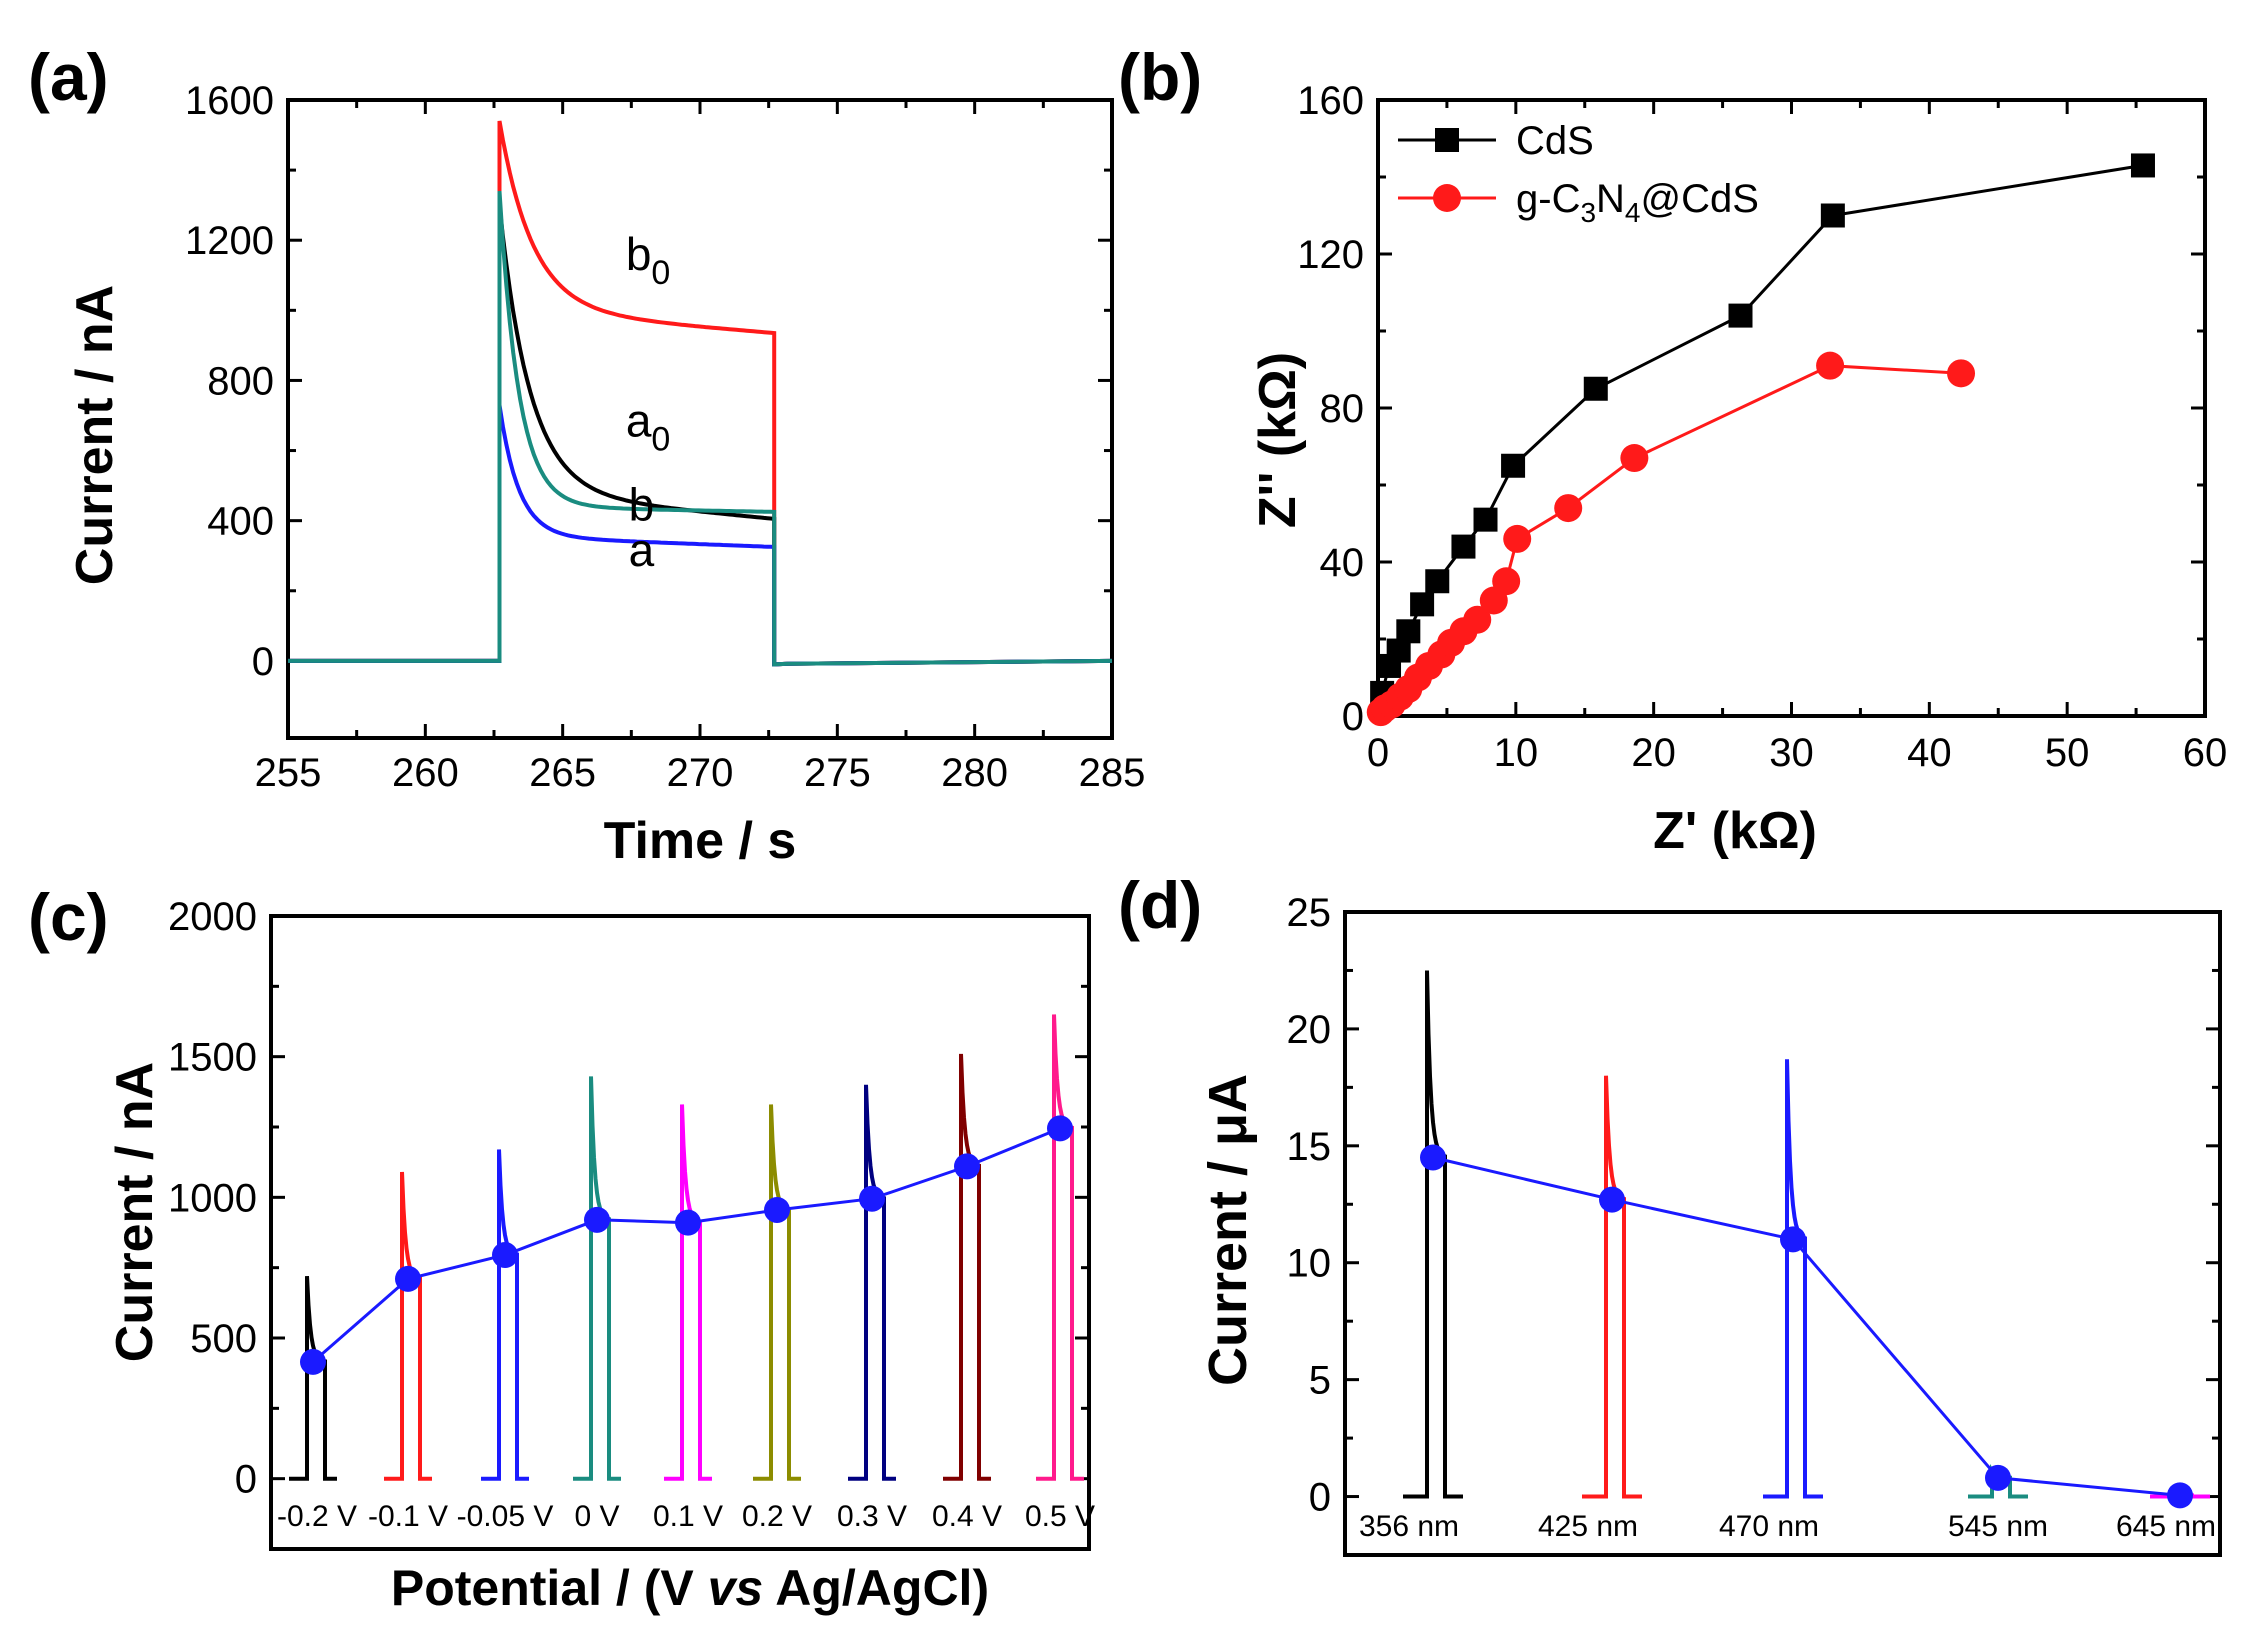 This screenshot has width=2260, height=1647. I want to click on panel-a-frame, so click(700, 419).